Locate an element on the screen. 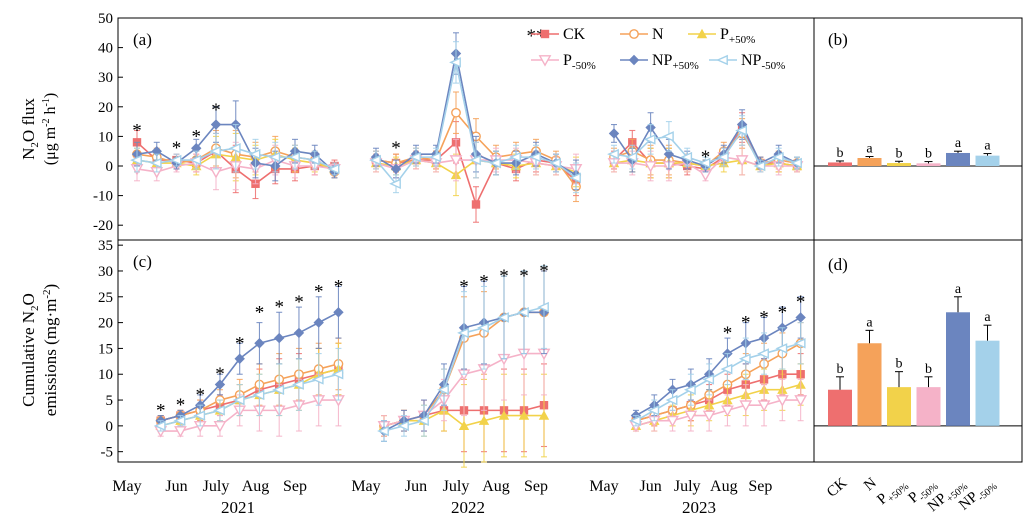  significance-star: ** is located at coordinates (536, 36).